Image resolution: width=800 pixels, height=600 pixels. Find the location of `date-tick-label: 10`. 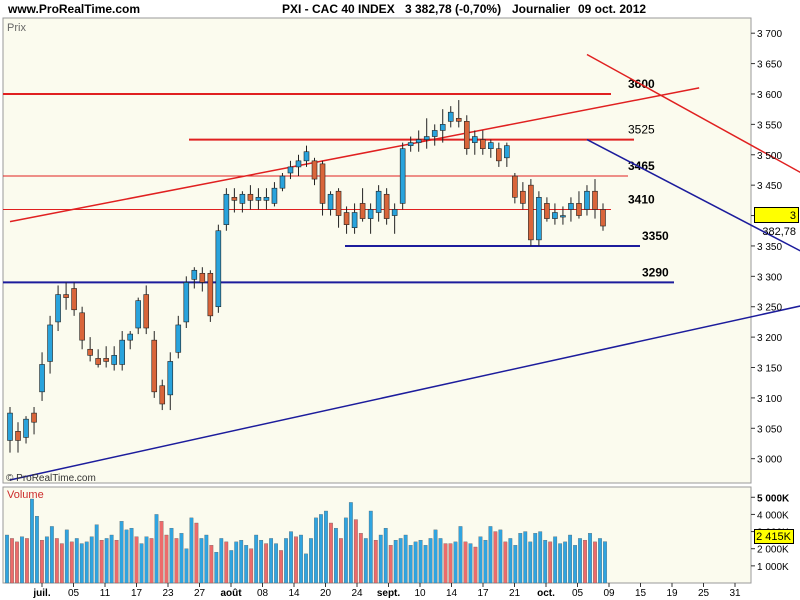

date-tick-label: 10 is located at coordinates (420, 593).